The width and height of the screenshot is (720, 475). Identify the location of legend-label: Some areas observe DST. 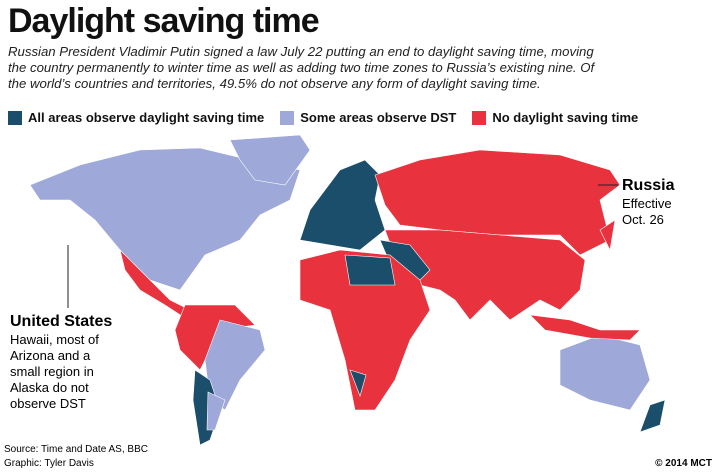
(378, 117).